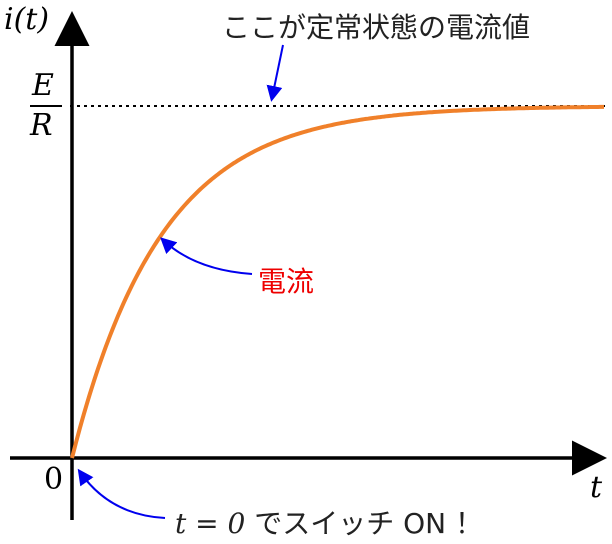 The height and width of the screenshot is (544, 612). What do you see at coordinates (206, 256) in the screenshot?
I see `current-arrow` at bounding box center [206, 256].